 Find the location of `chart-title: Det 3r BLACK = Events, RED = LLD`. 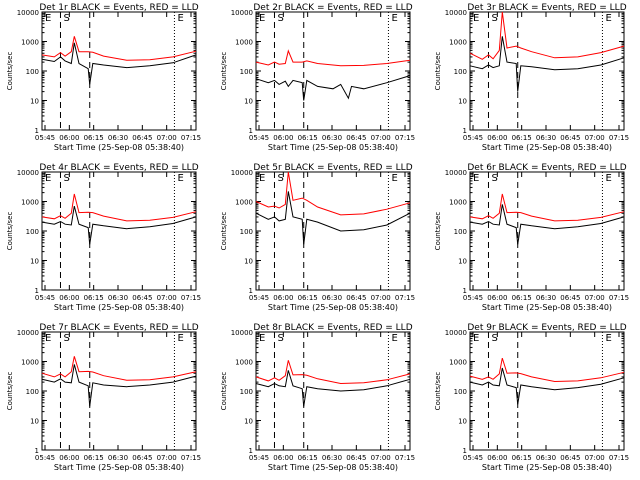

chart-title: Det 3r BLACK = Events, RED = LLD is located at coordinates (546, 8).